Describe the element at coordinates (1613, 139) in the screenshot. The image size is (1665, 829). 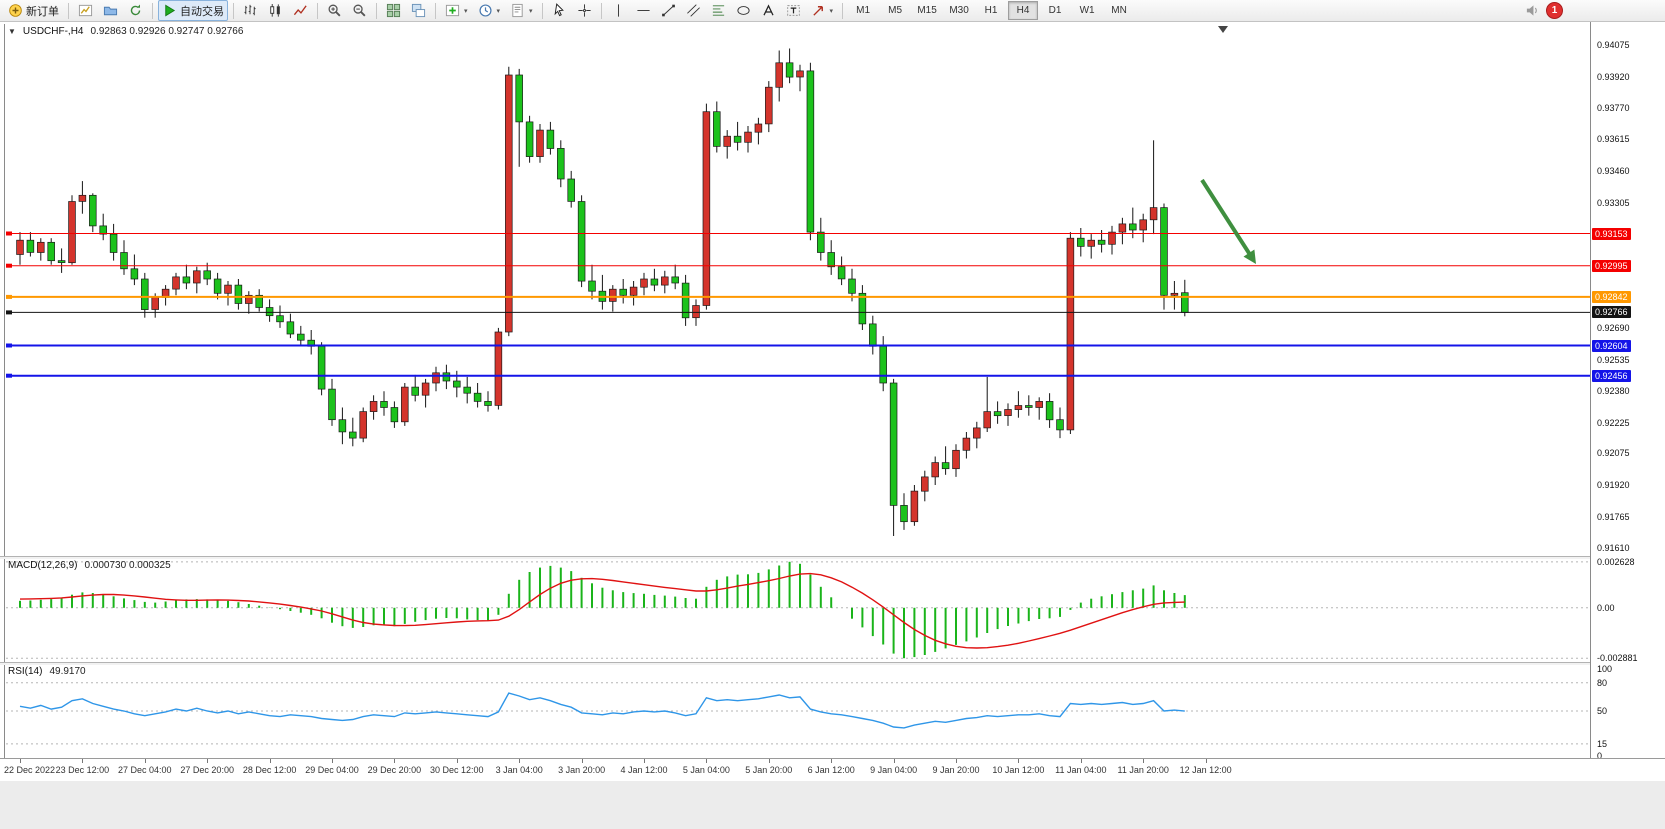
I see `price-axis-label: 0.93615` at that location.